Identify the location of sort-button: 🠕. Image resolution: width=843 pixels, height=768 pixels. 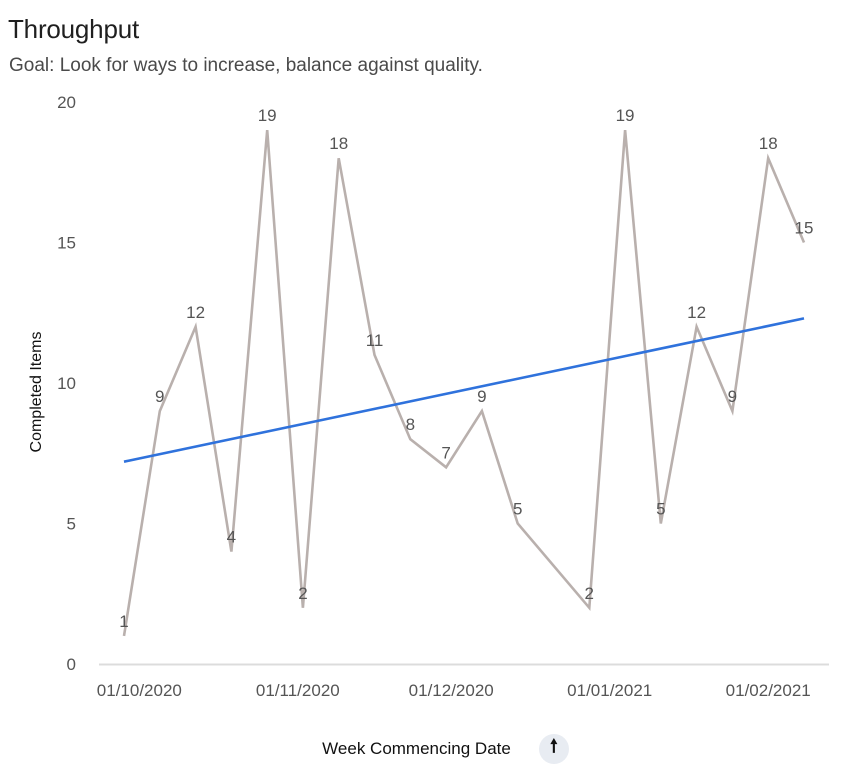
(553, 749).